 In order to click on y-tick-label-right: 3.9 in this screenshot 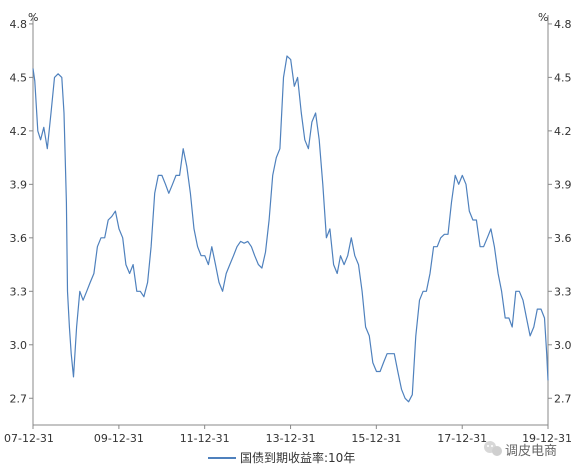, I will do `click(563, 184)`.